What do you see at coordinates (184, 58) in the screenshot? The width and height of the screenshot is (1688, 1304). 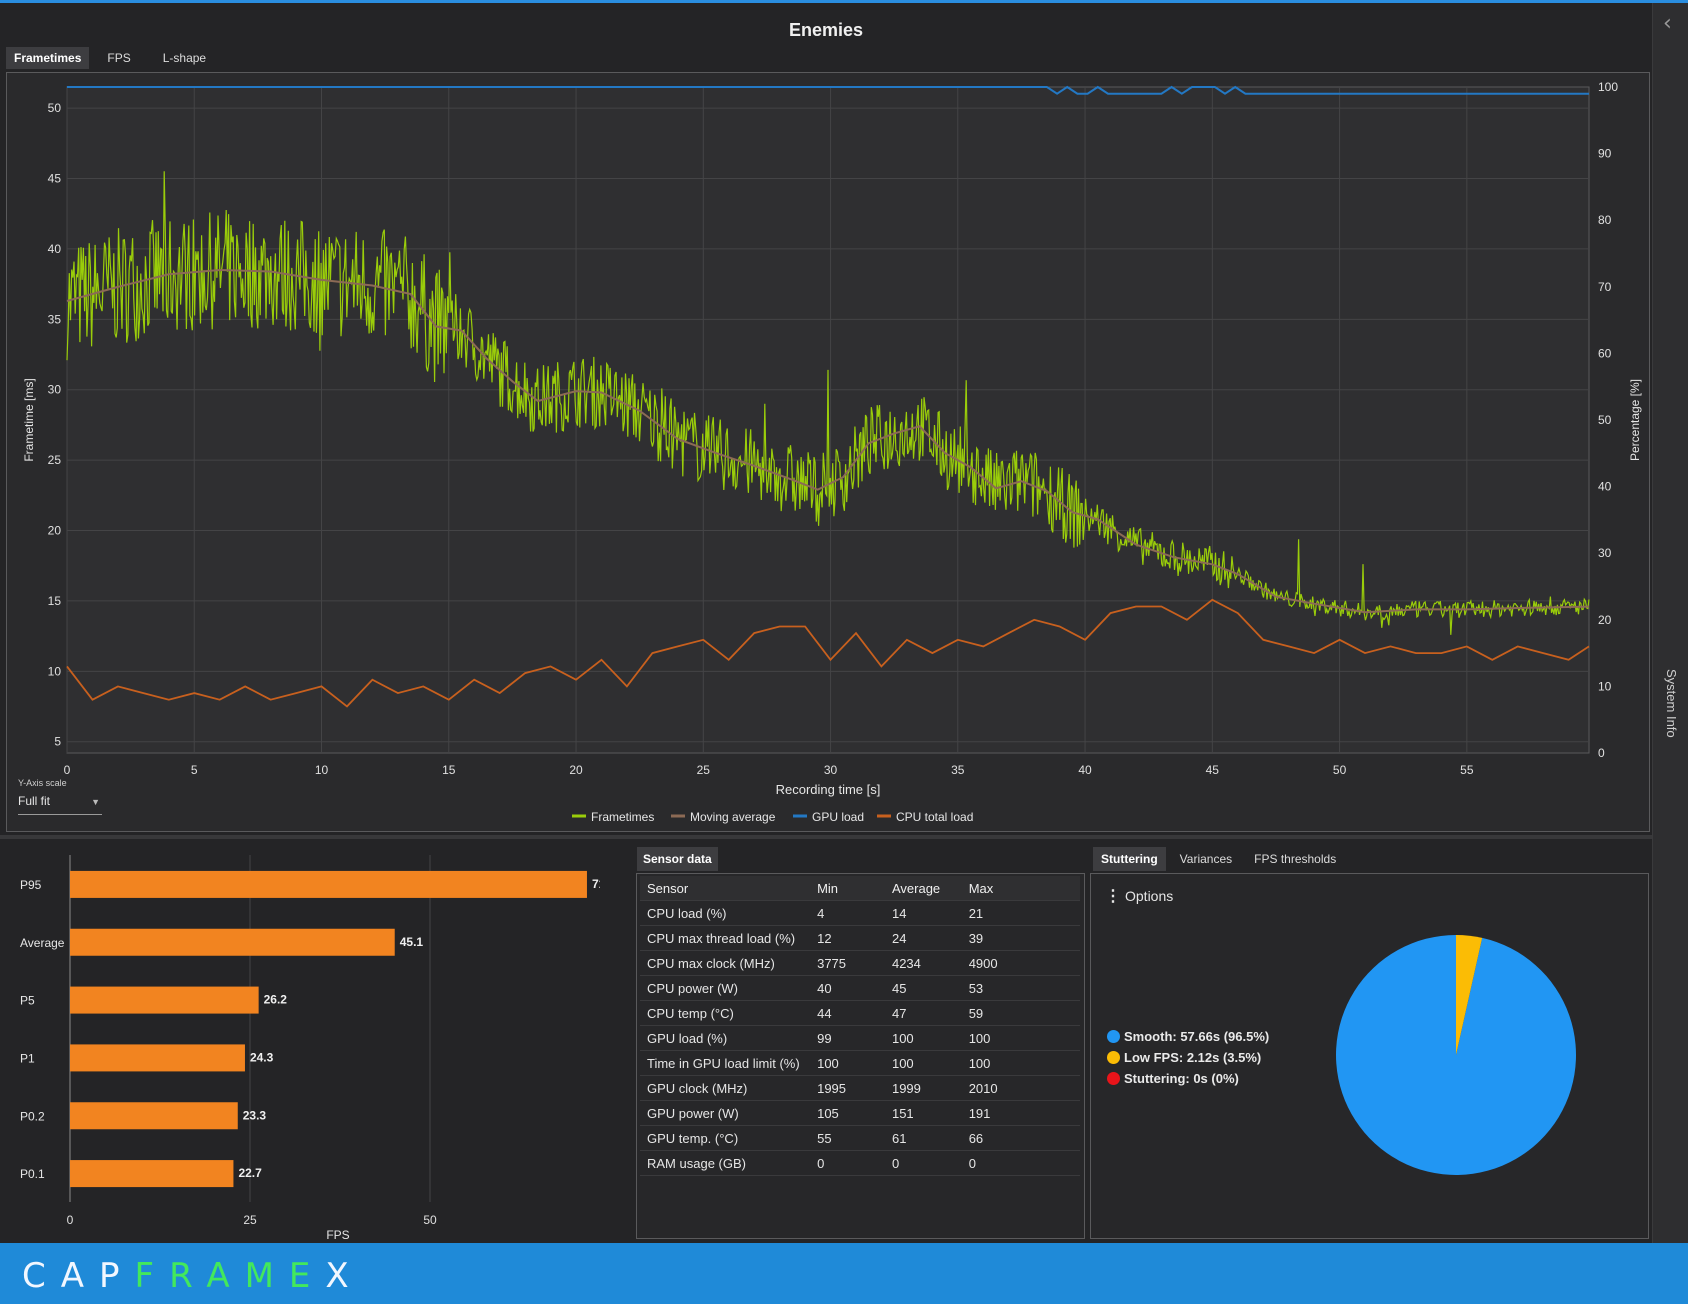 I see `tab-l-shape: L-shape` at bounding box center [184, 58].